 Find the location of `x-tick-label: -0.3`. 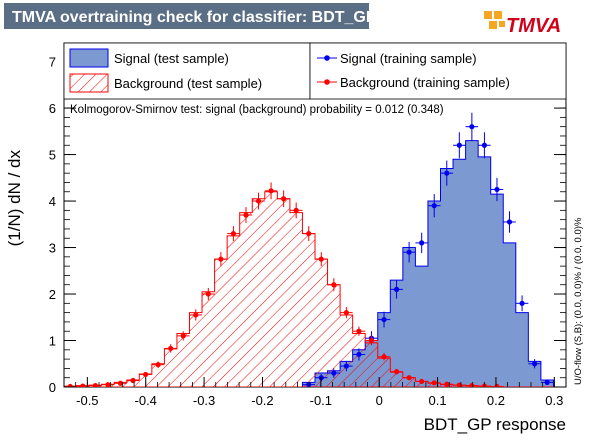

x-tick-label: -0.3 is located at coordinates (204, 400).